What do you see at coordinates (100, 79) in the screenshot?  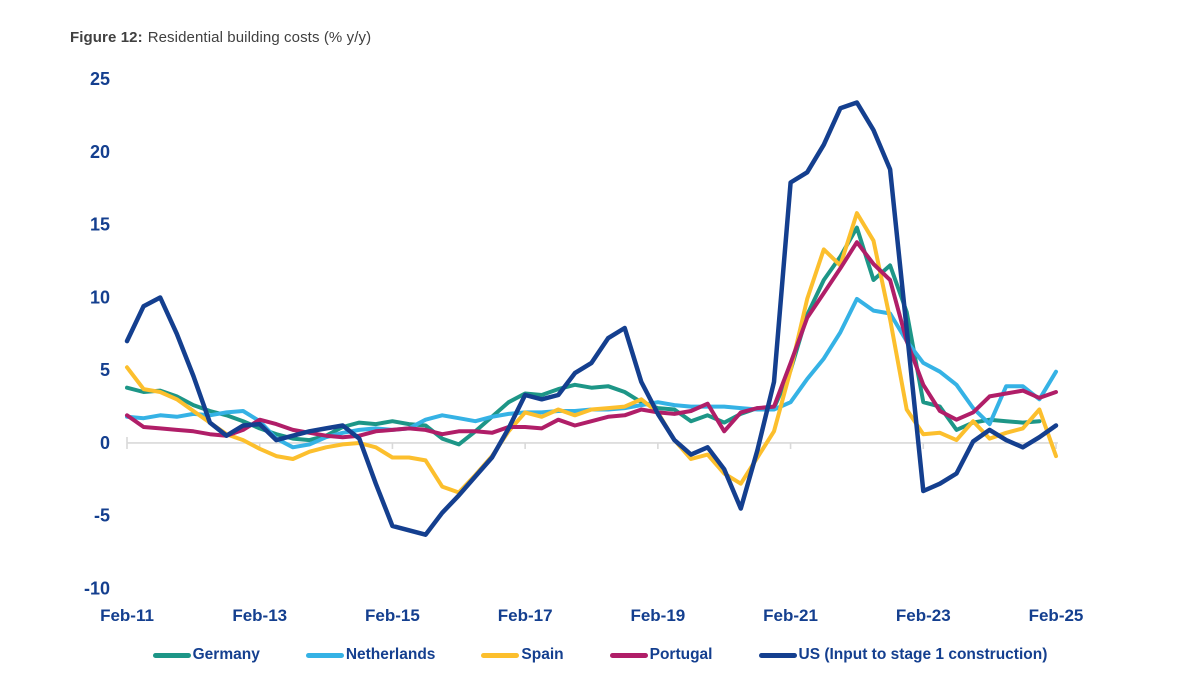 I see `y-axis-label: 25` at bounding box center [100, 79].